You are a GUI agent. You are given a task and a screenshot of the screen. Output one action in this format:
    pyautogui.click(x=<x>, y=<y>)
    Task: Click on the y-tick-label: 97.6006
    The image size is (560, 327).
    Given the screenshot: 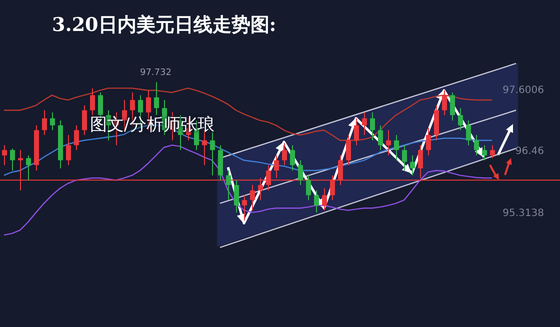 What is the action you would take?
    pyautogui.click(x=523, y=90)
    